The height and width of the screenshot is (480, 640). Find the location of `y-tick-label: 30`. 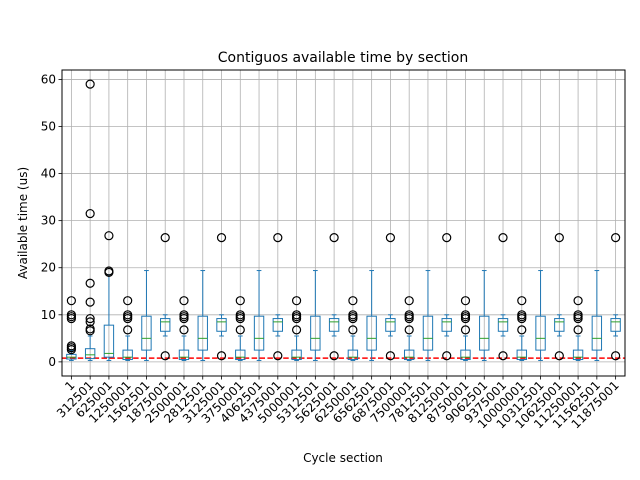

y-tick-label: 30 is located at coordinates (48, 221).